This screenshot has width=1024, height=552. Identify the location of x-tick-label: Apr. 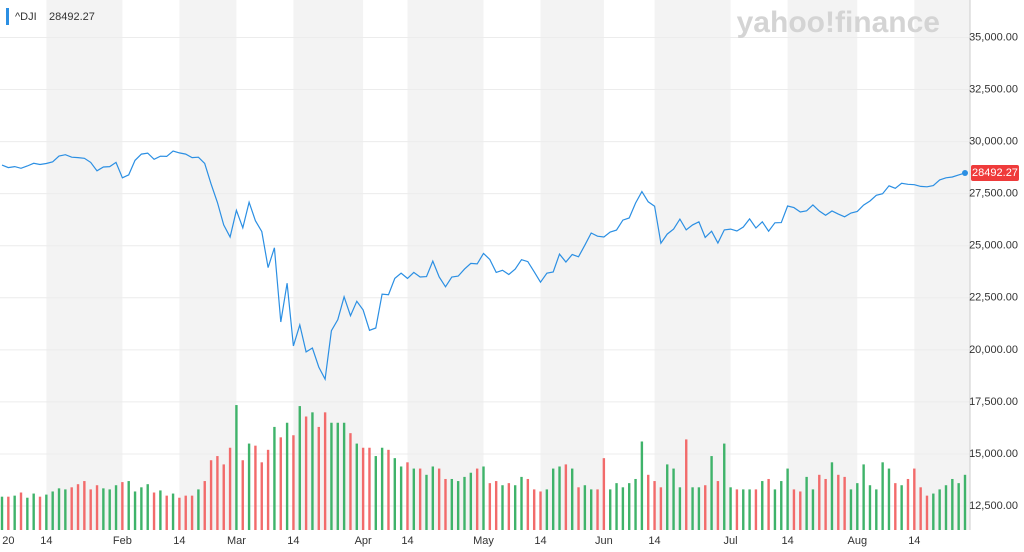
(363, 541).